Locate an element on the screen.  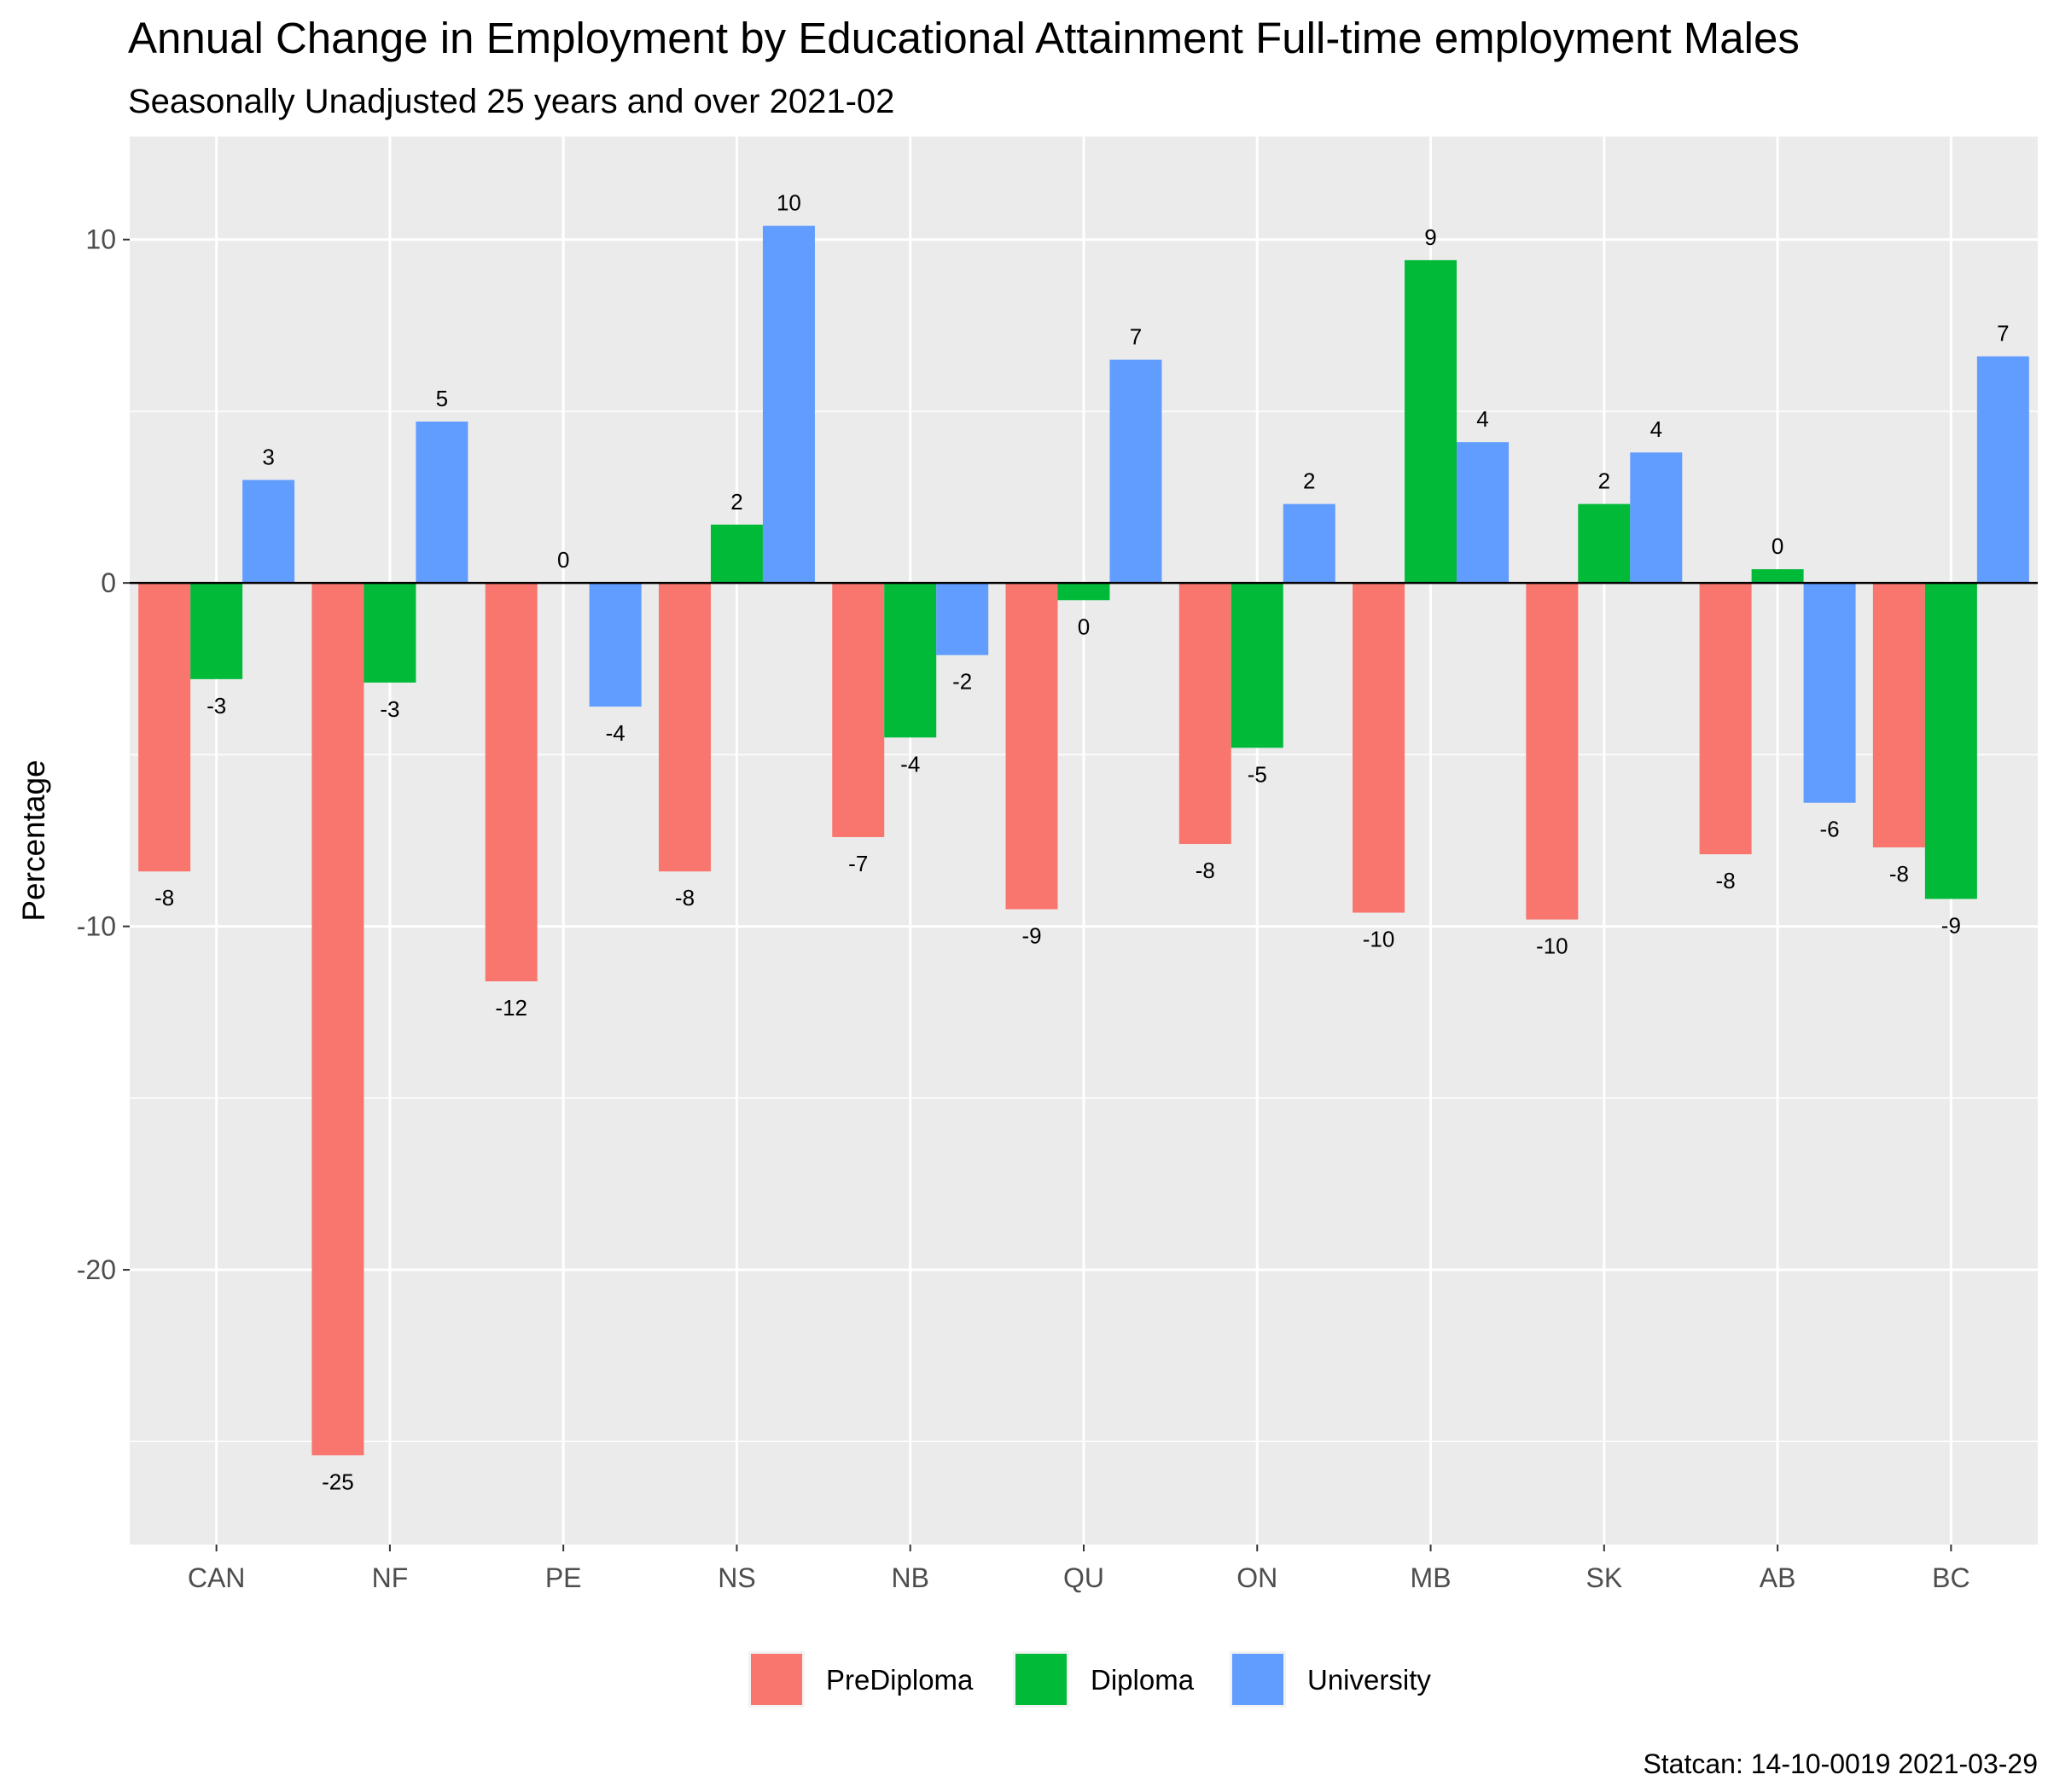
bar-university-ns is located at coordinates (788, 404).